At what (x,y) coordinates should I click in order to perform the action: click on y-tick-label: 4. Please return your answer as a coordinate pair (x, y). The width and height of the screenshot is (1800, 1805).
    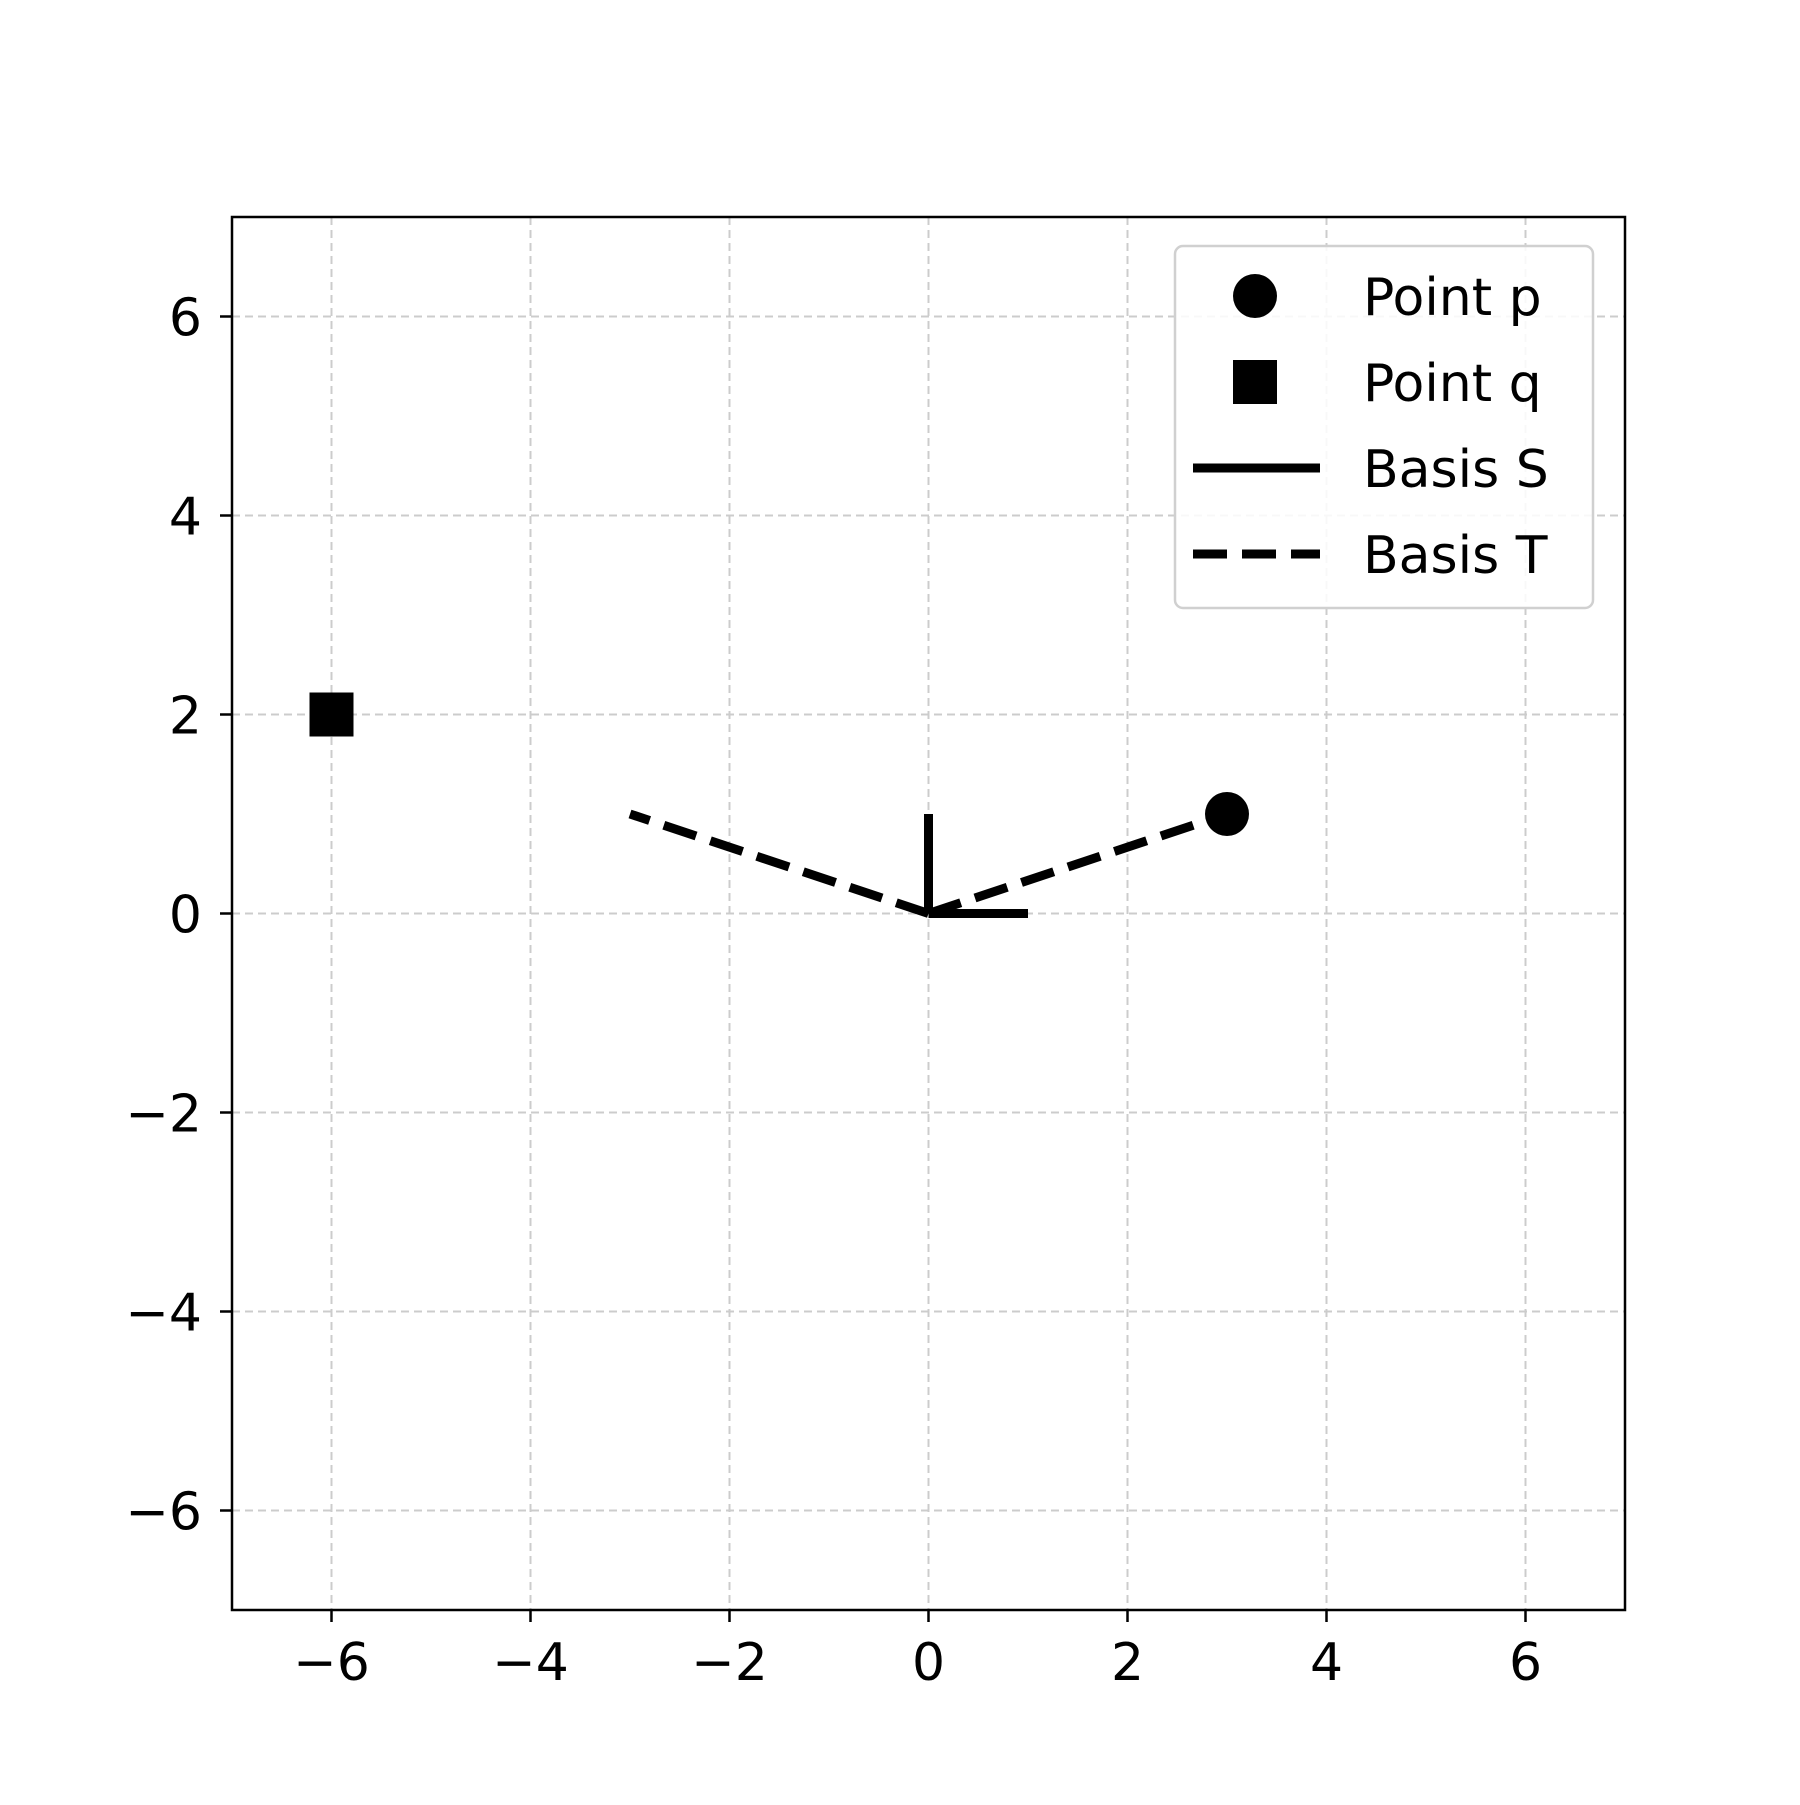
    Looking at the image, I should click on (185, 518).